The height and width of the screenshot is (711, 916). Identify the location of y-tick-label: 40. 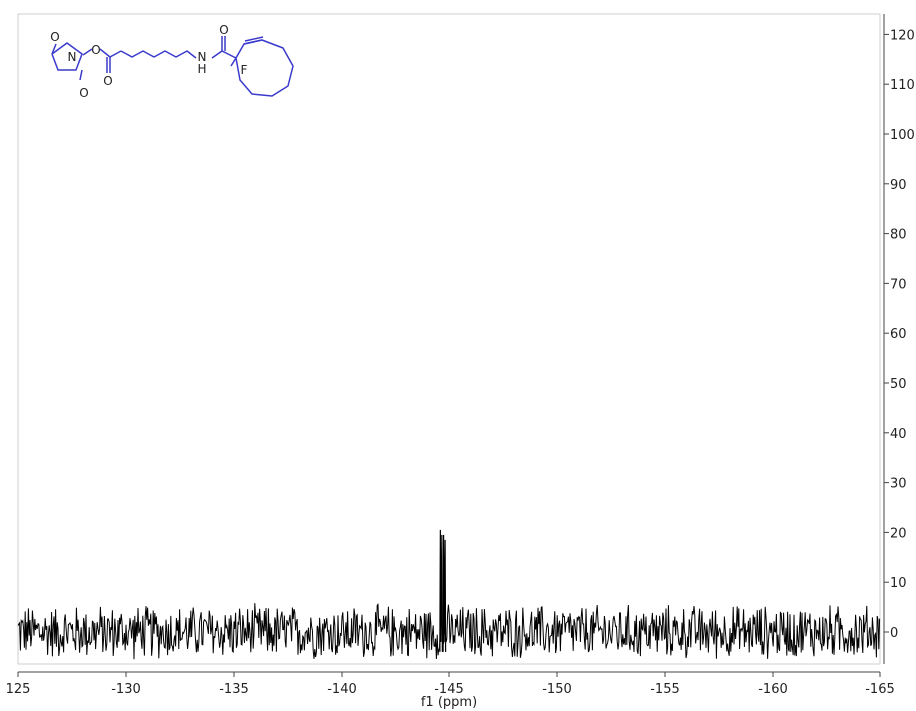
(898, 434).